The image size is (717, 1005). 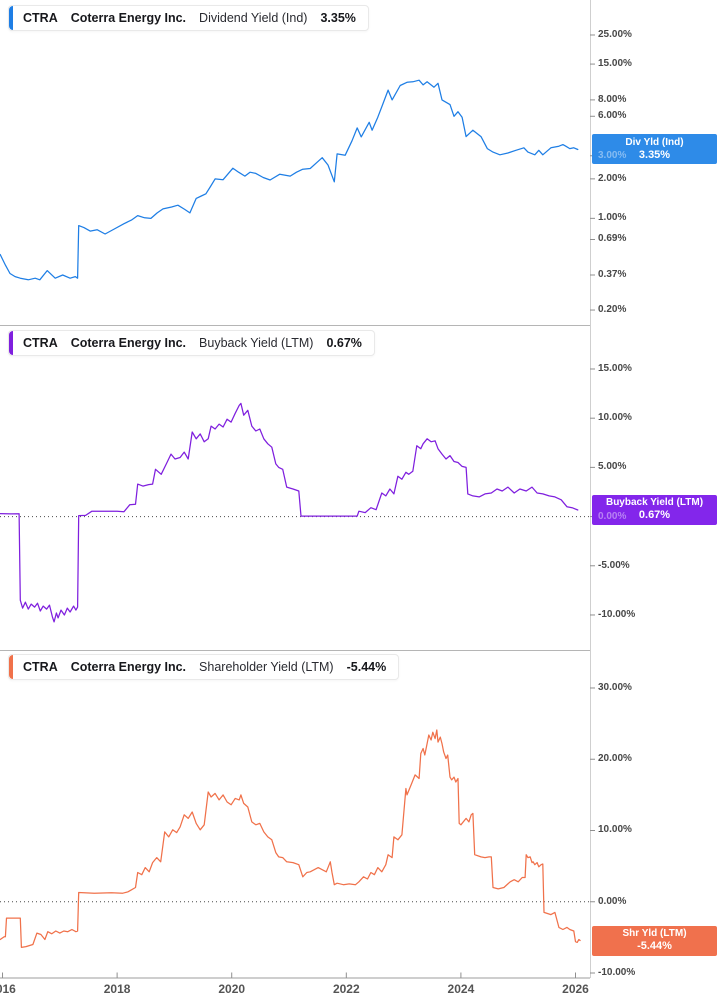 What do you see at coordinates (615, 759) in the screenshot?
I see `y-tick-label: 20.00%` at bounding box center [615, 759].